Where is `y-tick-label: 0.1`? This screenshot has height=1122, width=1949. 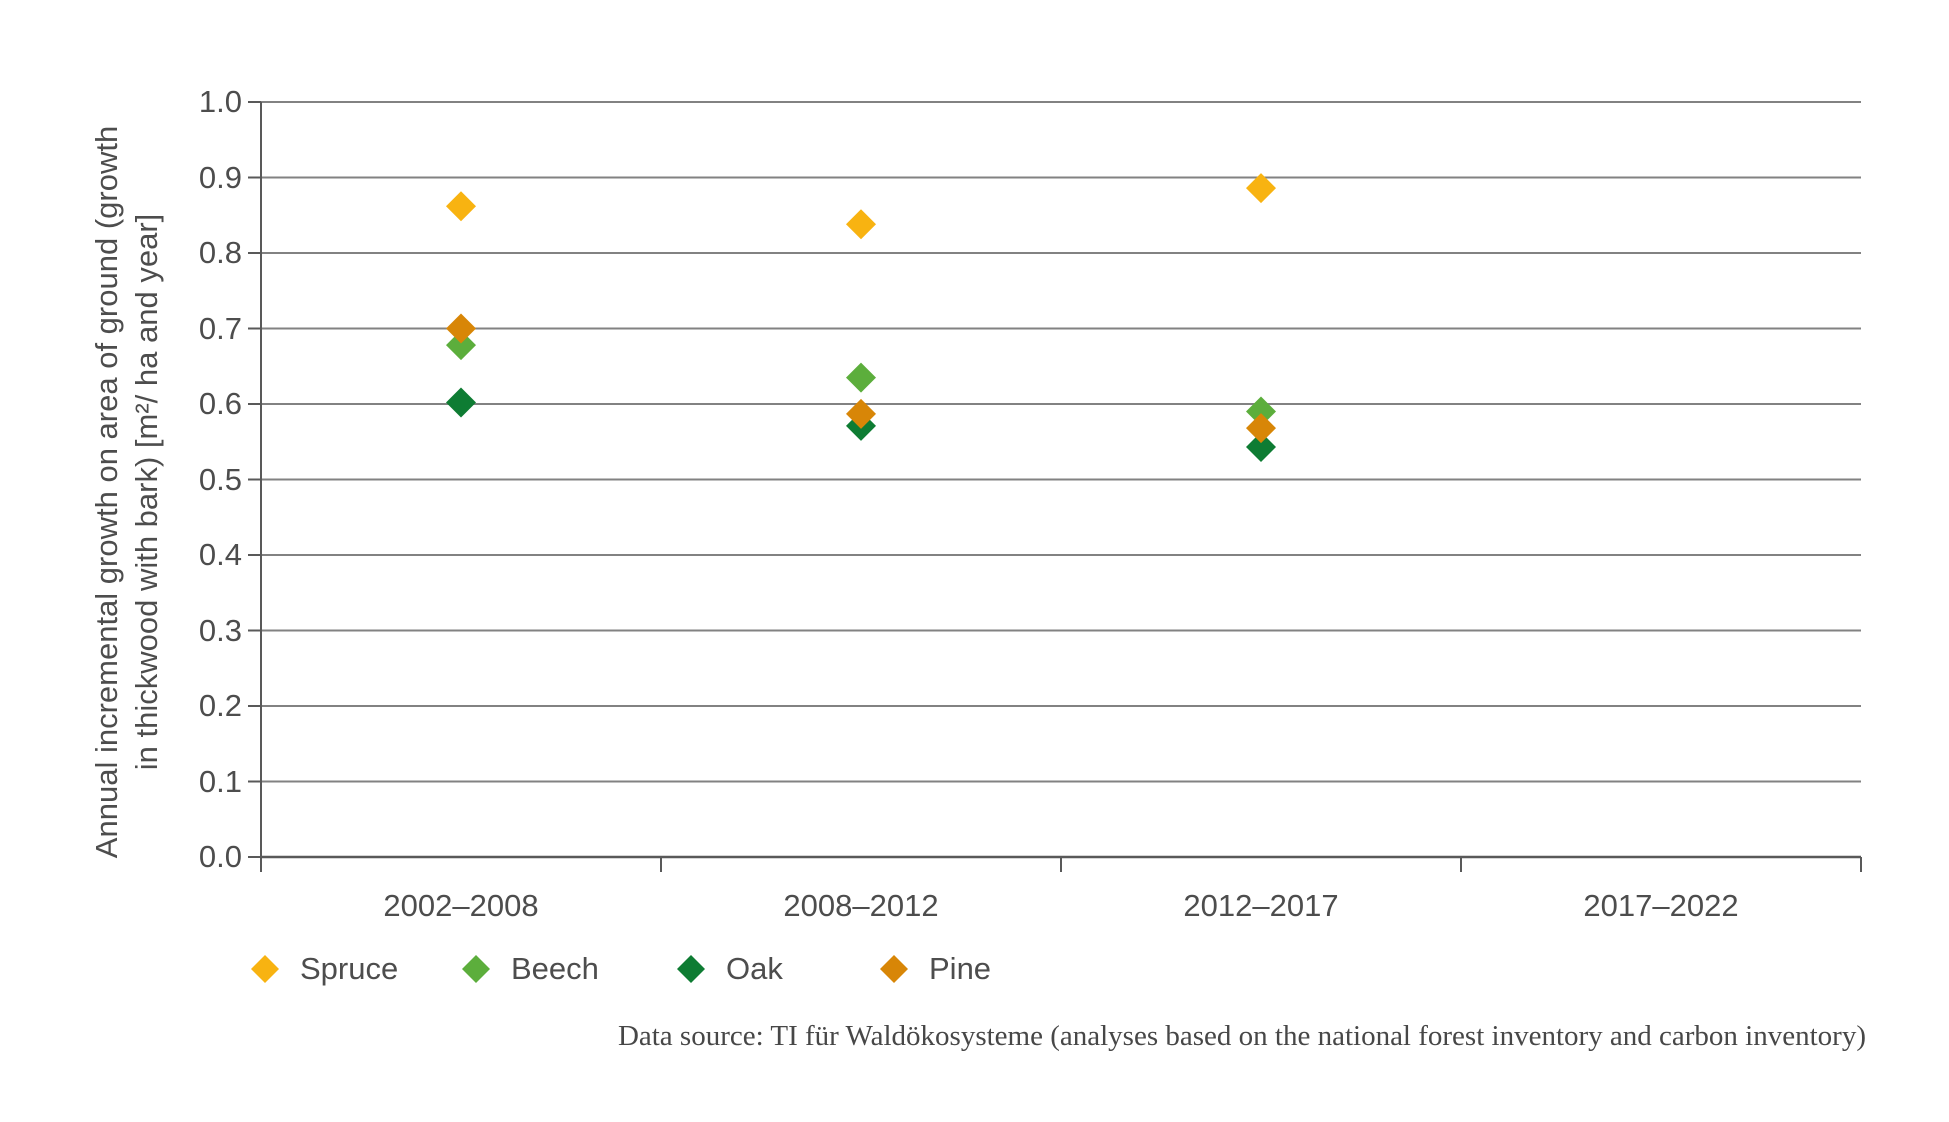 y-tick-label: 0.1 is located at coordinates (220, 781).